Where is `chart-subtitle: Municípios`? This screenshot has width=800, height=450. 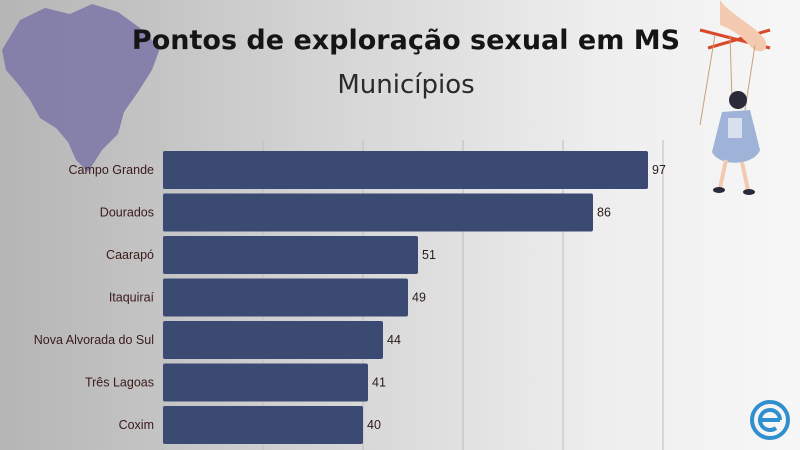 chart-subtitle: Municípios is located at coordinates (406, 85).